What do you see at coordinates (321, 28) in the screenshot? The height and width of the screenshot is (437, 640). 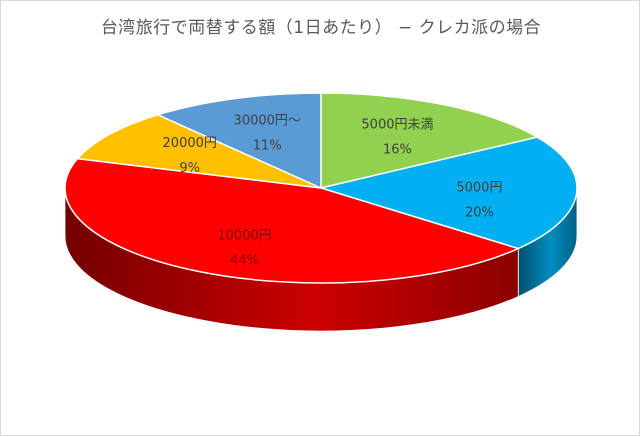 I see `chart-title: 台湾旅行で両替する額（1日あたり） − クレカ派の場合` at bounding box center [321, 28].